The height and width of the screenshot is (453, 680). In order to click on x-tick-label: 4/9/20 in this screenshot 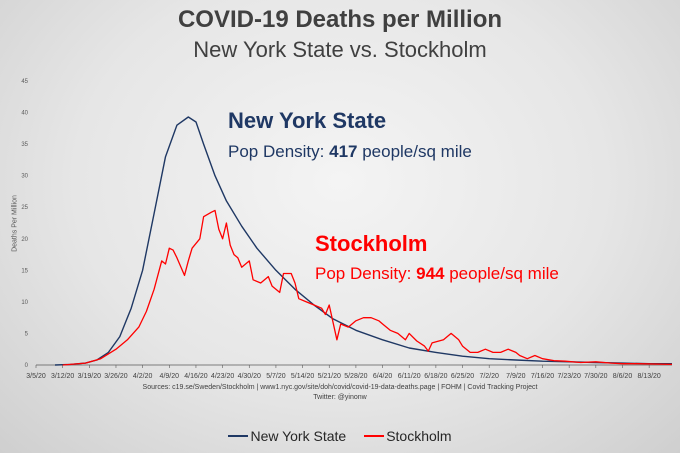, I will do `click(170, 376)`.